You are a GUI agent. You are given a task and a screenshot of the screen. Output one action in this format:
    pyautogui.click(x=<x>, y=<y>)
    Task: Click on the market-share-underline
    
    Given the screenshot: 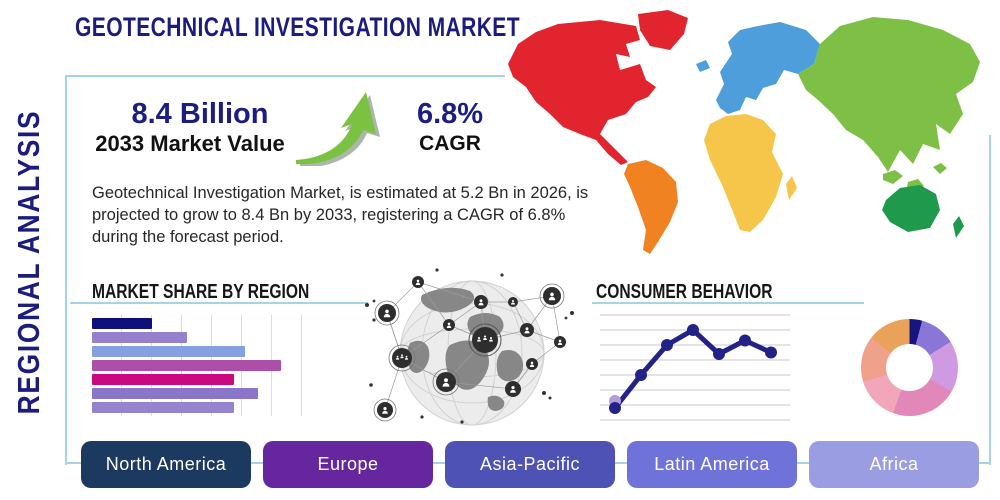 What is the action you would take?
    pyautogui.click(x=219, y=303)
    